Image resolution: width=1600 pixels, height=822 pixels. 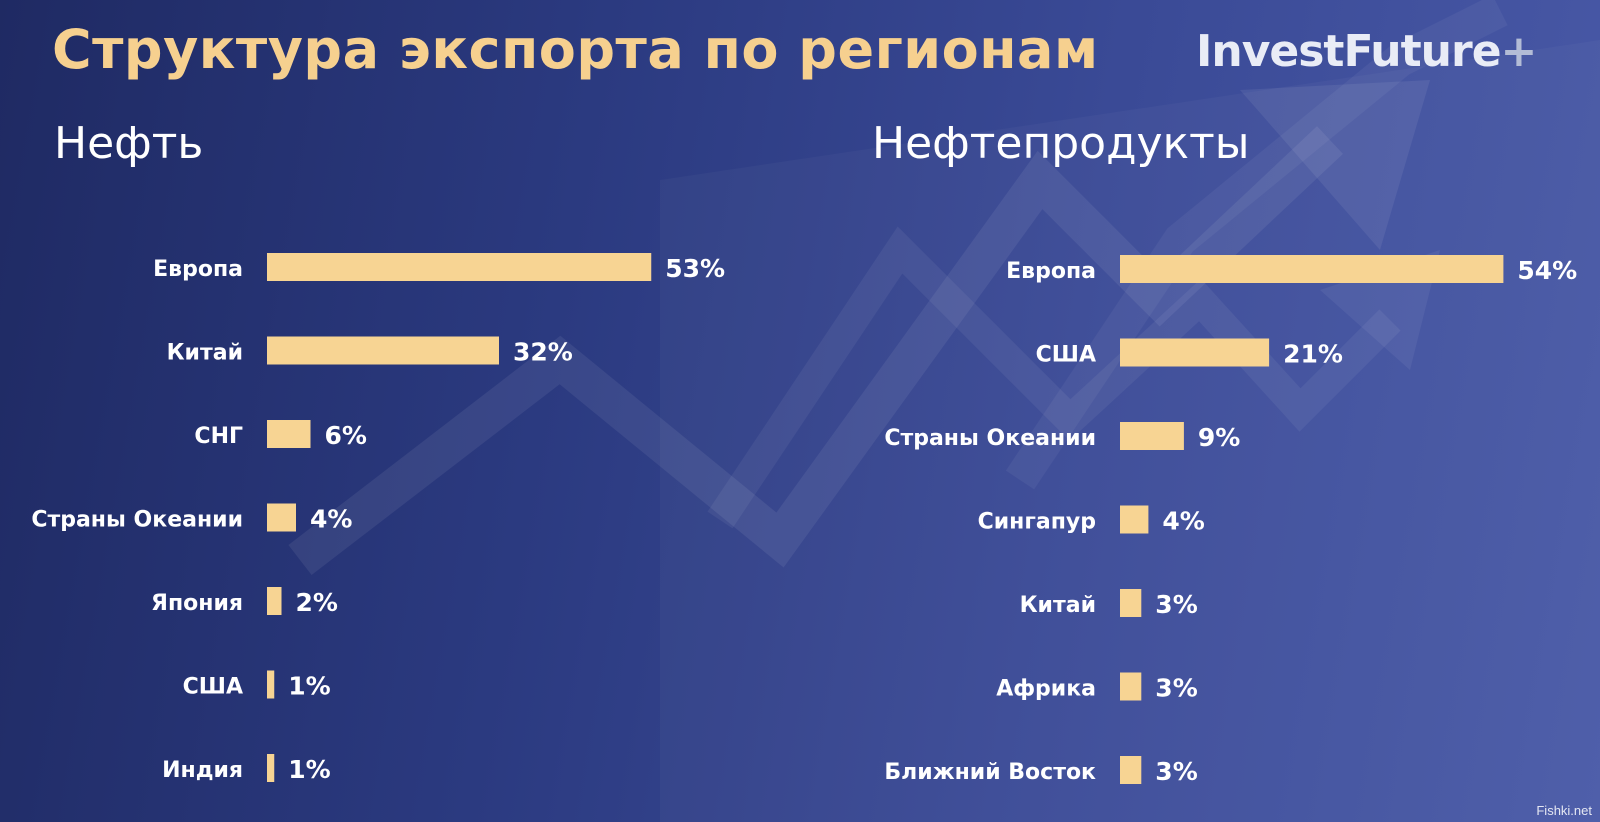 I want to click on brand-name: InvestFuture, so click(x=1349, y=51).